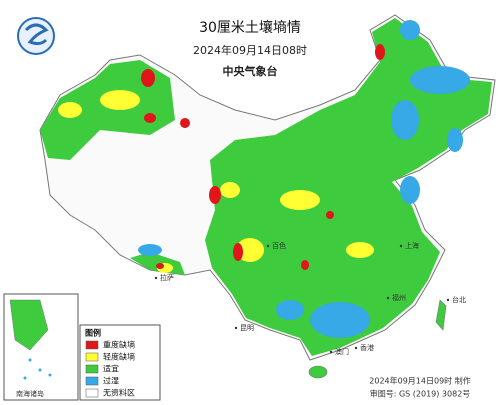 Image resolution: width=500 pixels, height=405 pixels. I want to click on logo, so click(36, 36).